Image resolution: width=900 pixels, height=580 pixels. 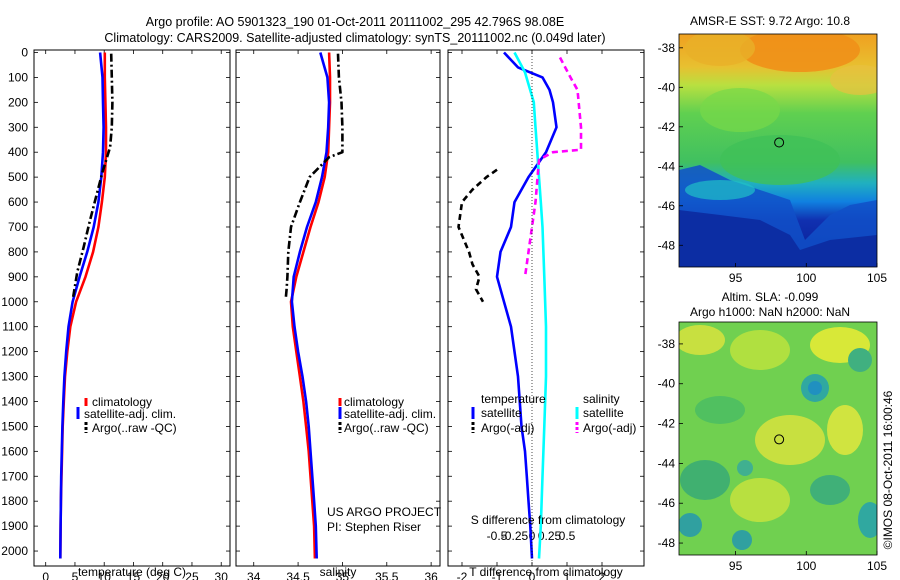 I want to click on salinity-axis-label: salinity, so click(x=338, y=572).